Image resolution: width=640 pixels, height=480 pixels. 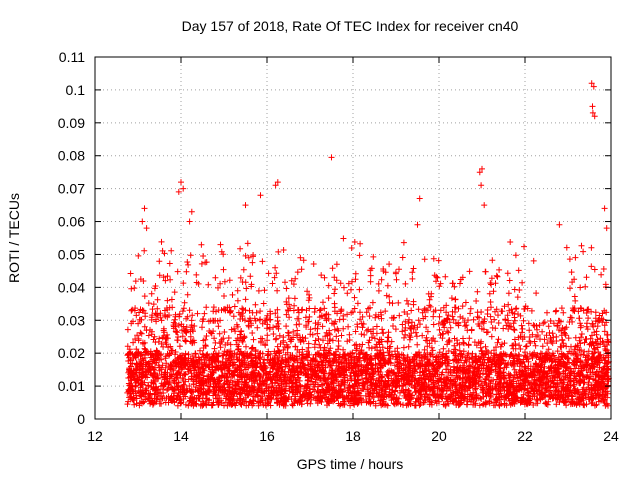 What do you see at coordinates (350, 464) in the screenshot?
I see `x-axis-label: GPS time / hours` at bounding box center [350, 464].